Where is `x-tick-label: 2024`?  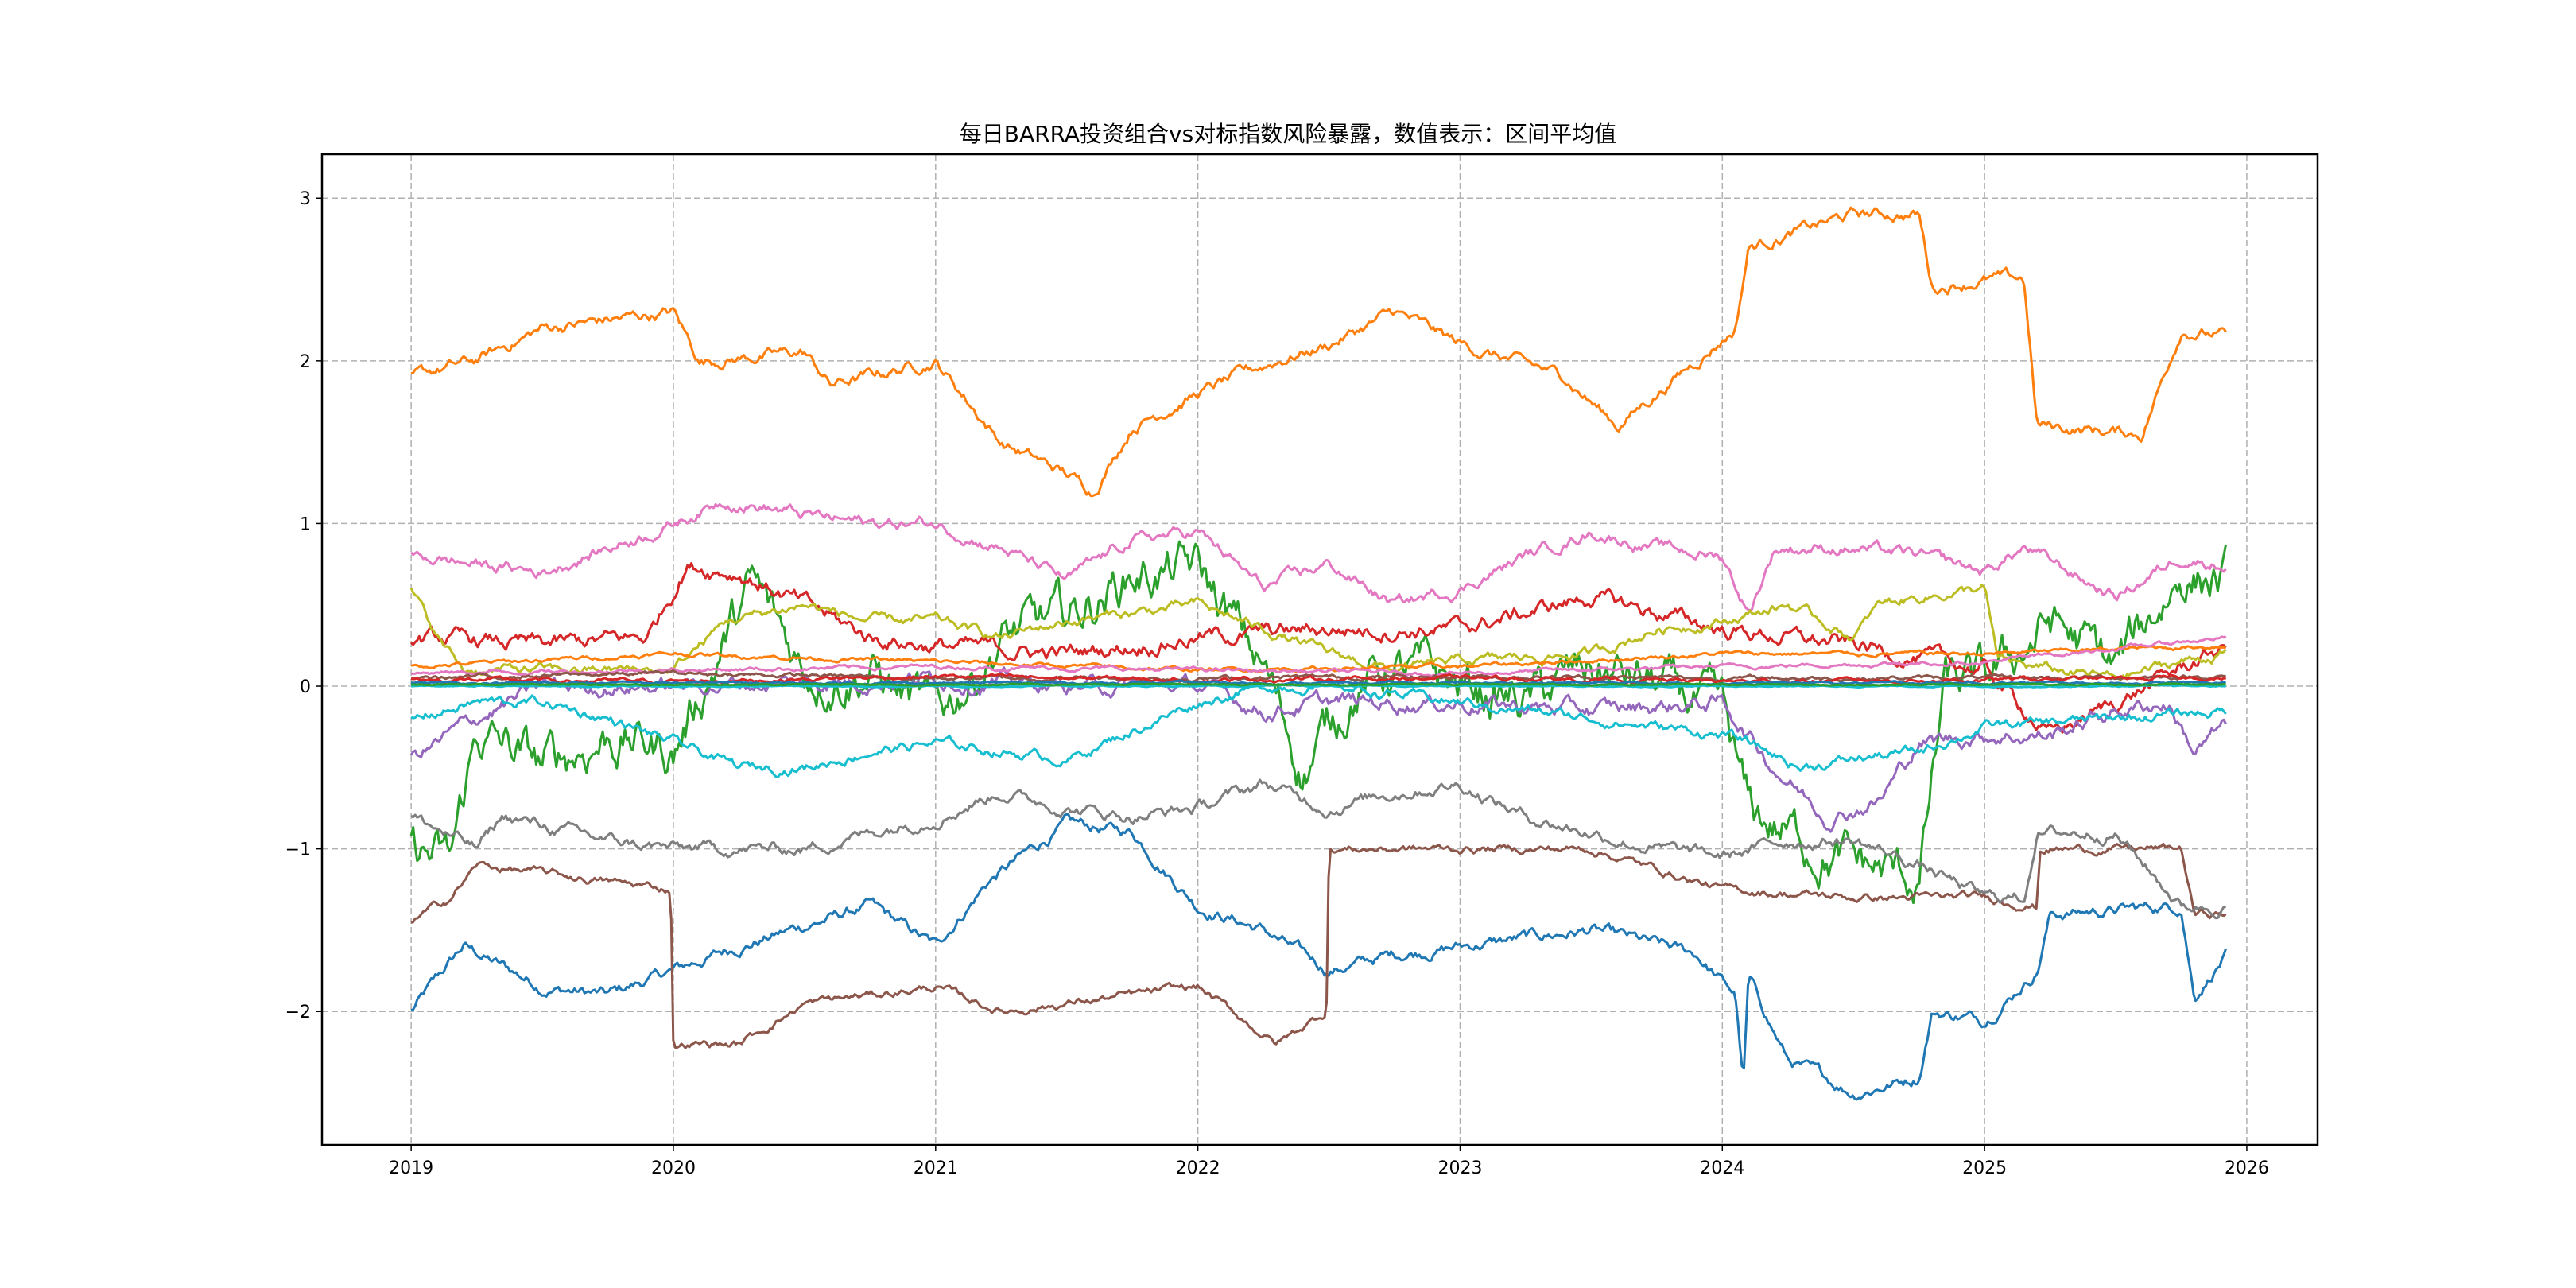 x-tick-label: 2024 is located at coordinates (1722, 1168).